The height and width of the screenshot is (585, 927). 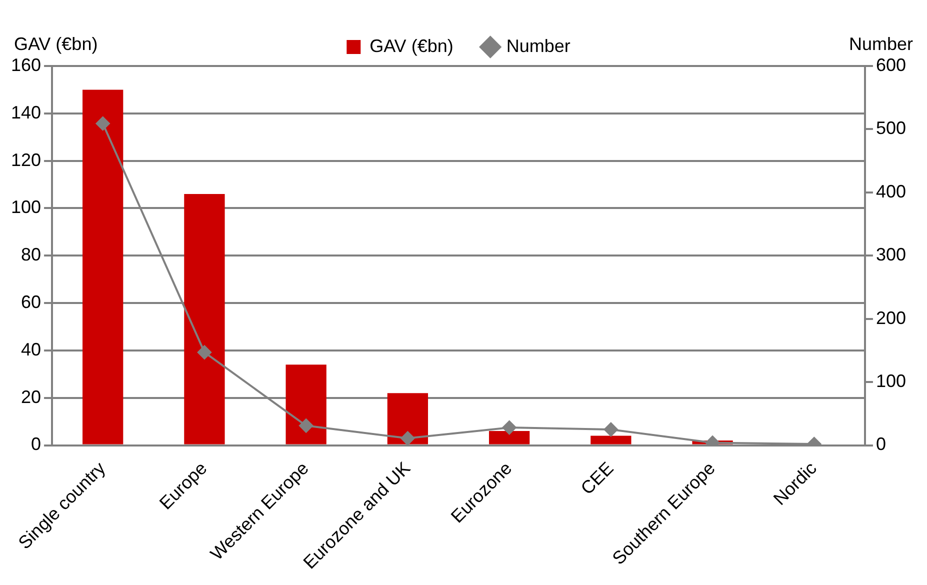 I want to click on y-tick-label: 60, so click(x=31, y=302).